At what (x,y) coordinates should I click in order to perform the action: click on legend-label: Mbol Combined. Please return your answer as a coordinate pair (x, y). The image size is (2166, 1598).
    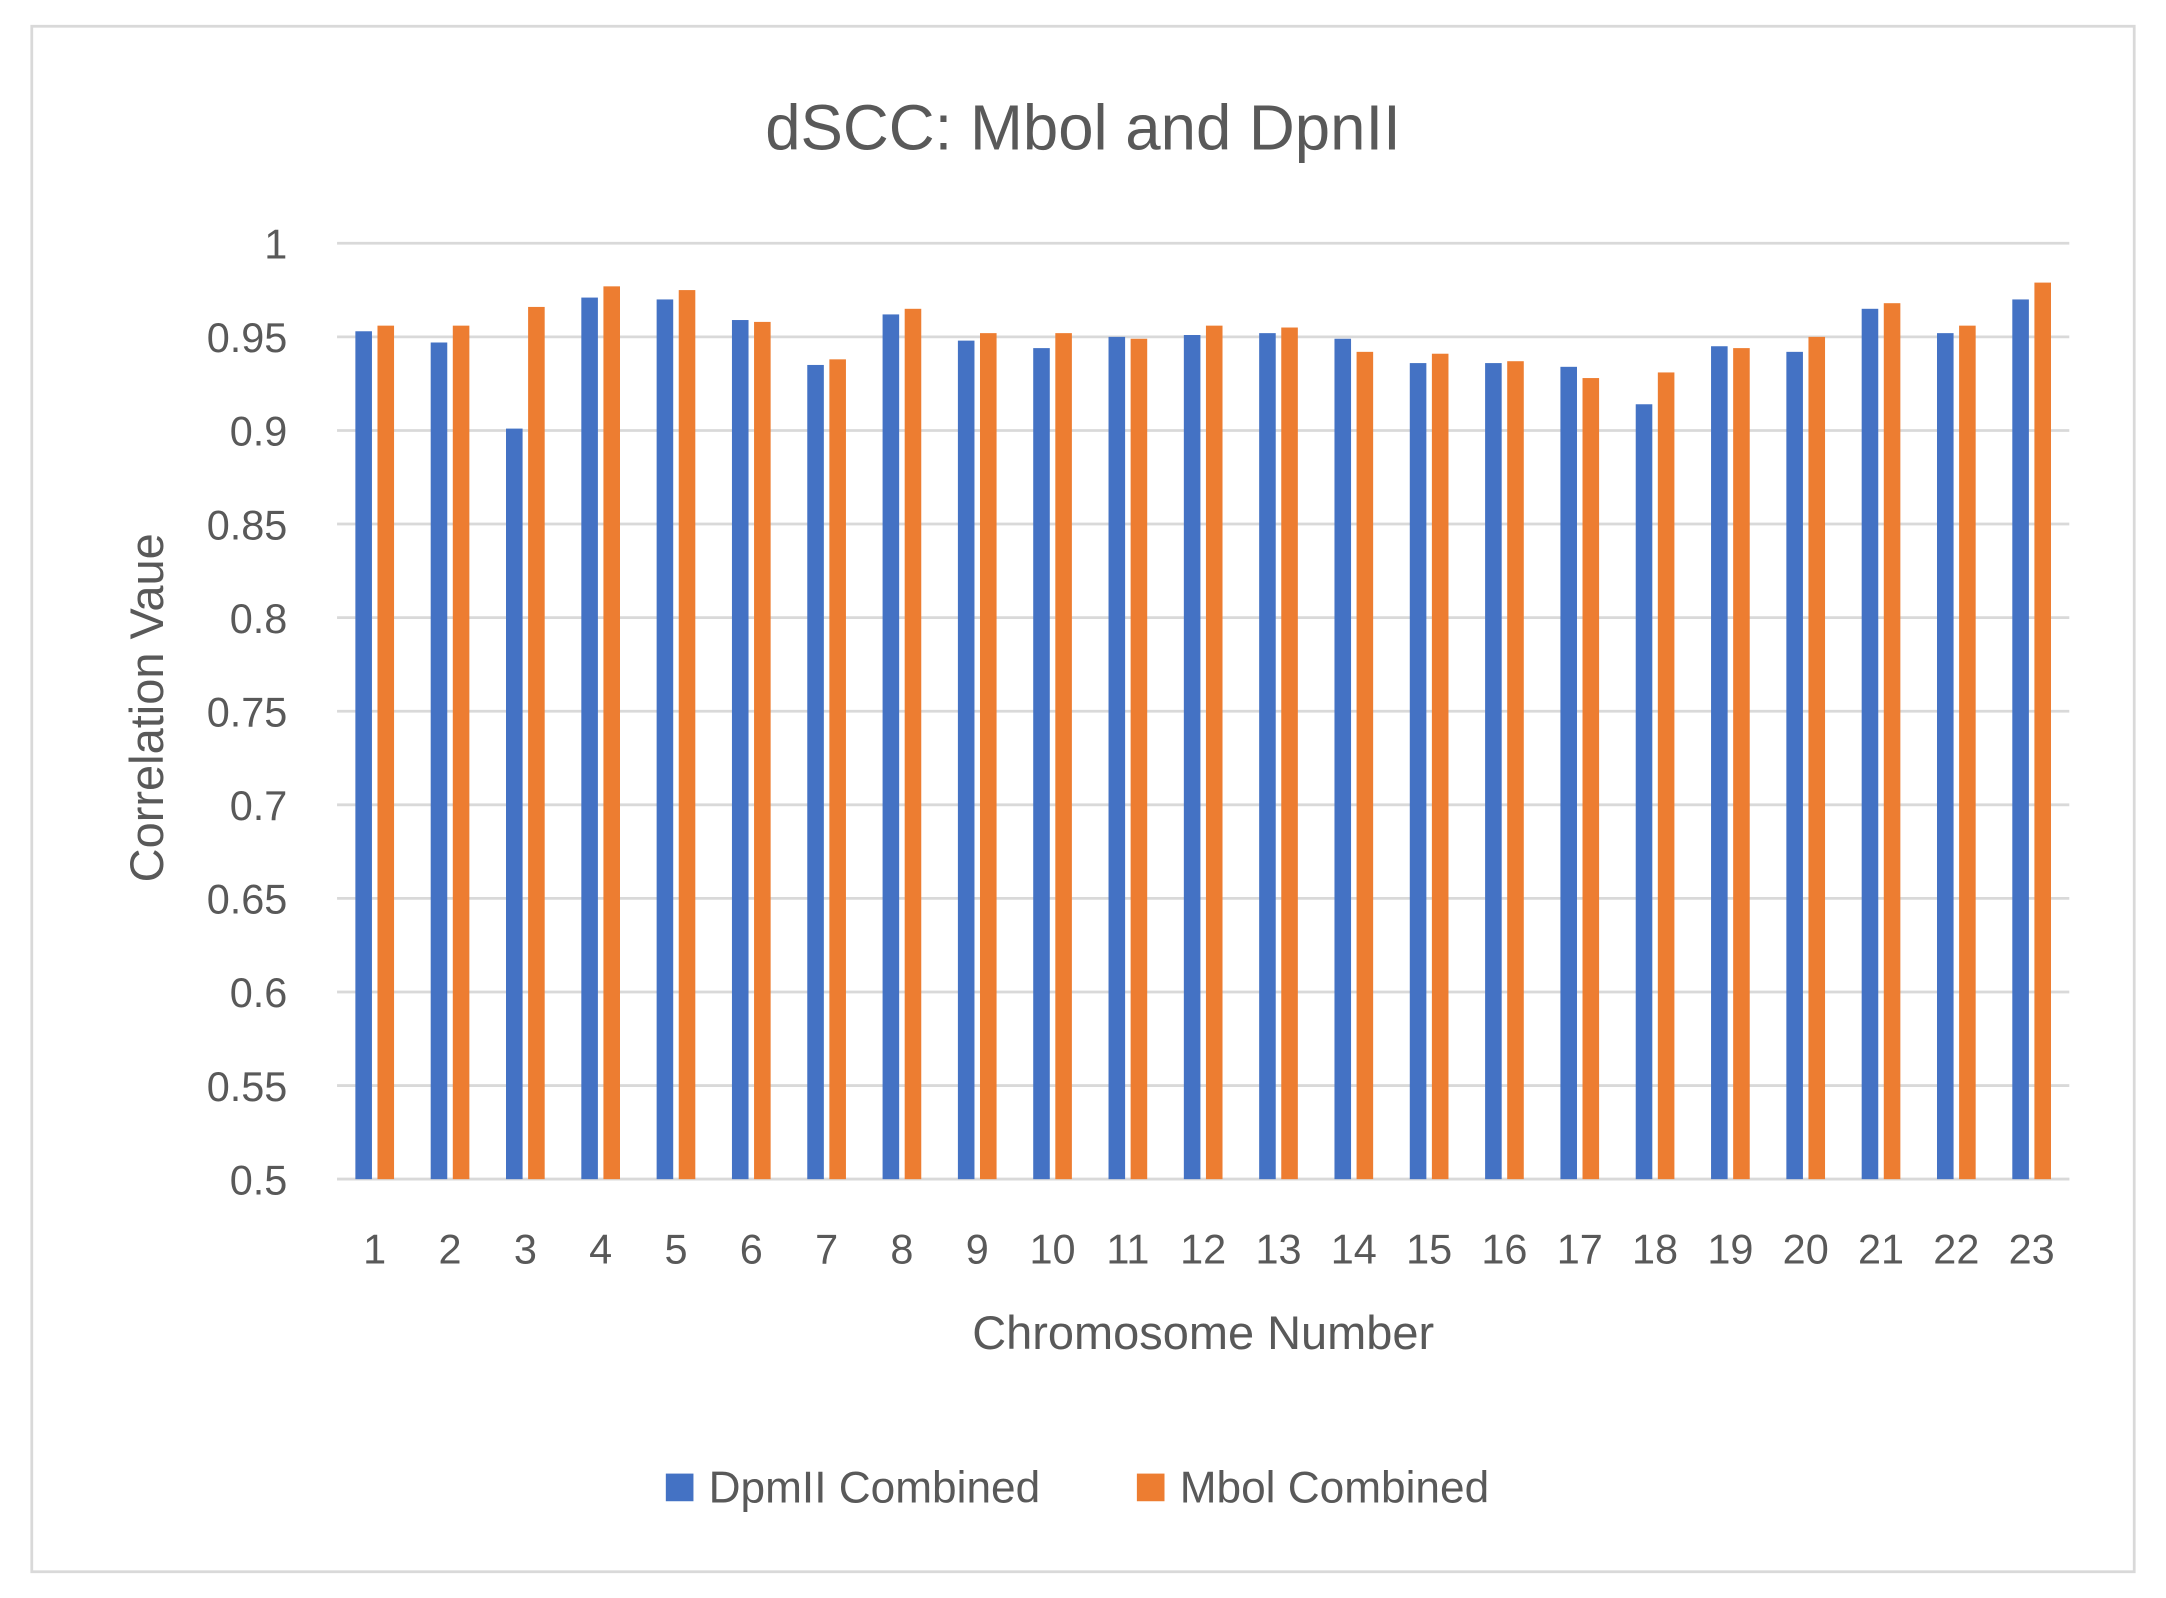
    Looking at the image, I should click on (1334, 1488).